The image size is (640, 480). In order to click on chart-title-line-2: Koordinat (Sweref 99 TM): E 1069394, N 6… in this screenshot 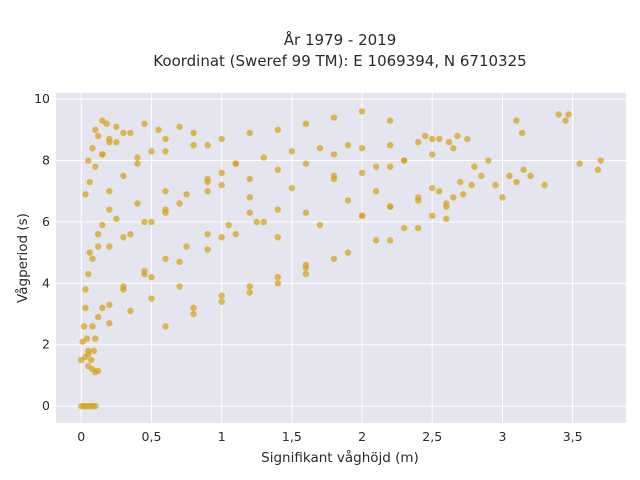, I will do `click(339, 61)`.